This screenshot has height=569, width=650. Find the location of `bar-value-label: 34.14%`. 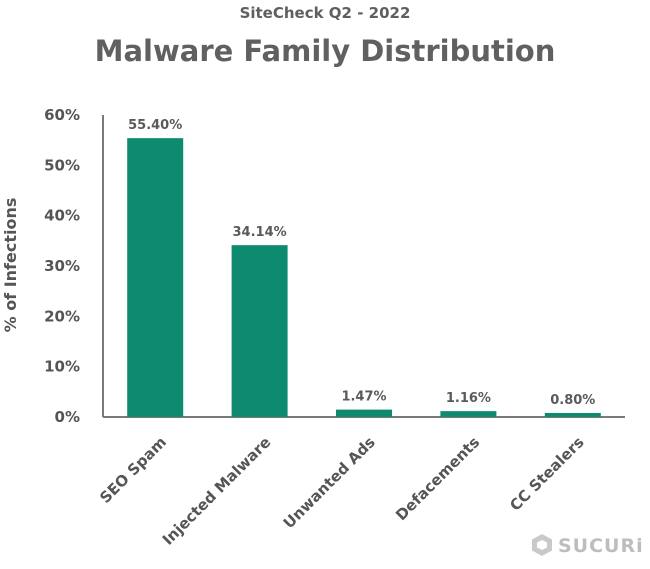

bar-value-label: 34.14% is located at coordinates (260, 232).